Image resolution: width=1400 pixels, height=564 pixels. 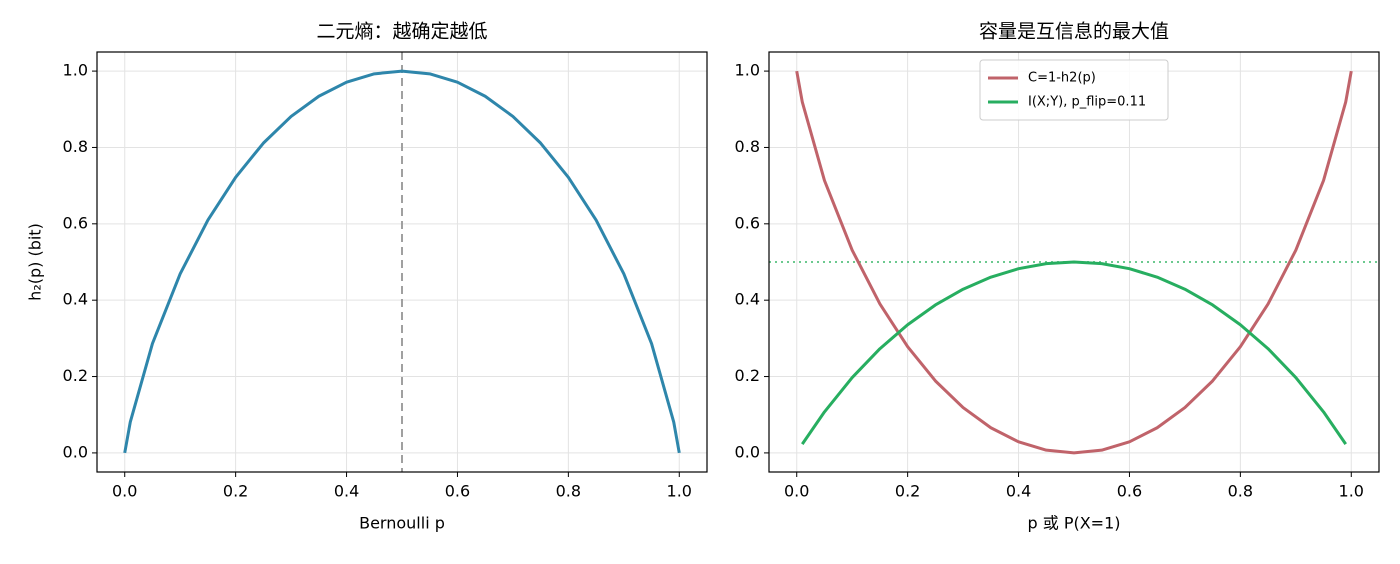 I want to click on y-axis-label: h₂(p) (bit), so click(x=35, y=262).